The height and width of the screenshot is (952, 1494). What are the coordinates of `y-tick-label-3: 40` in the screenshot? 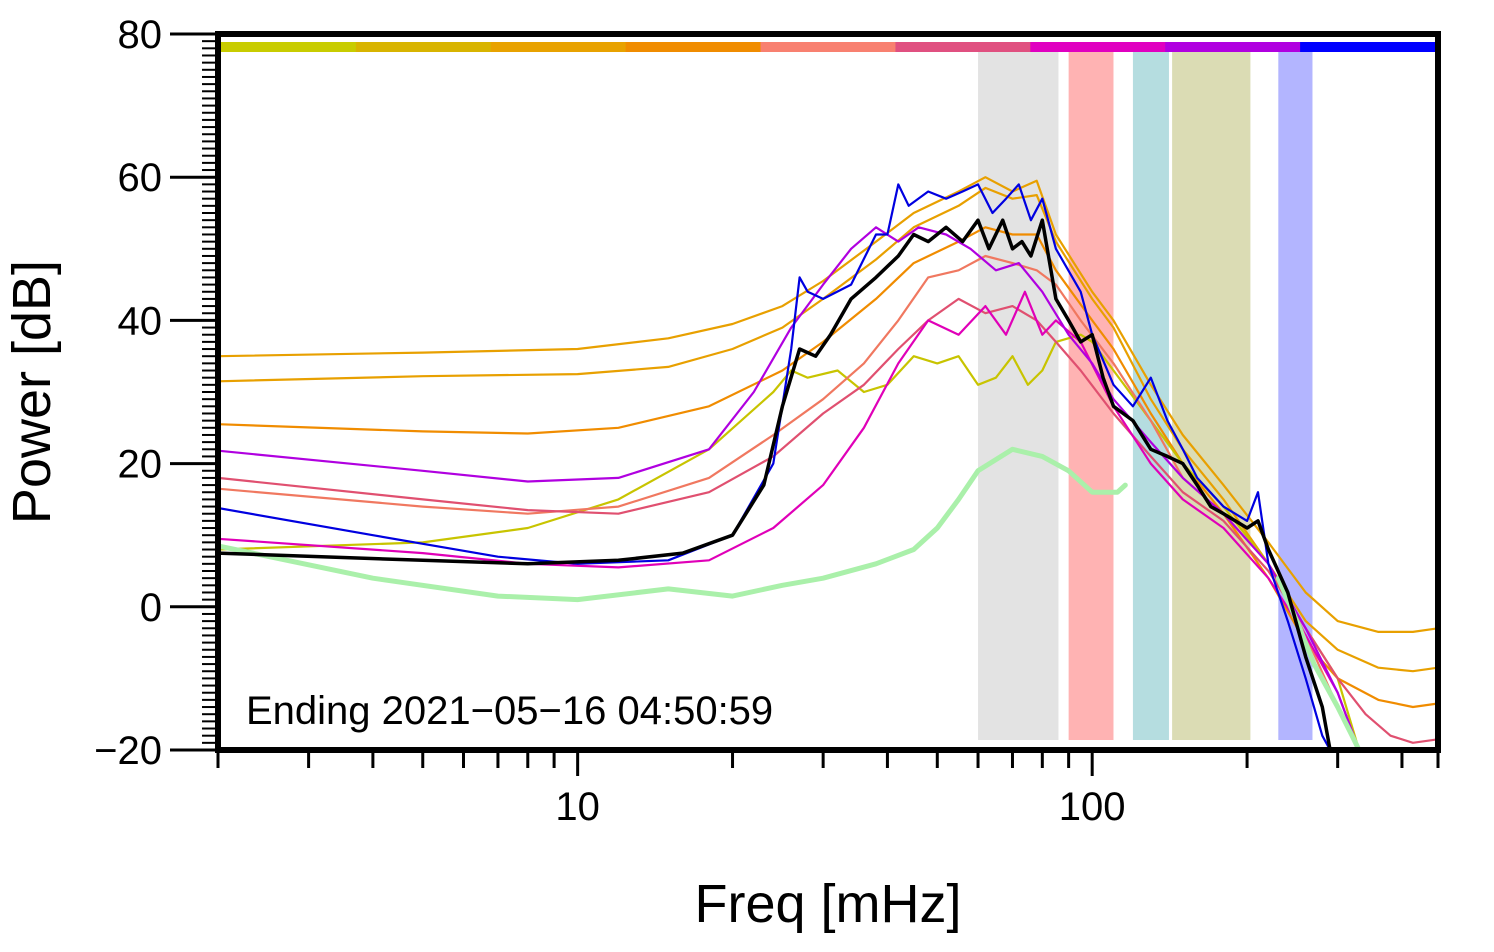 It's located at (140, 321).